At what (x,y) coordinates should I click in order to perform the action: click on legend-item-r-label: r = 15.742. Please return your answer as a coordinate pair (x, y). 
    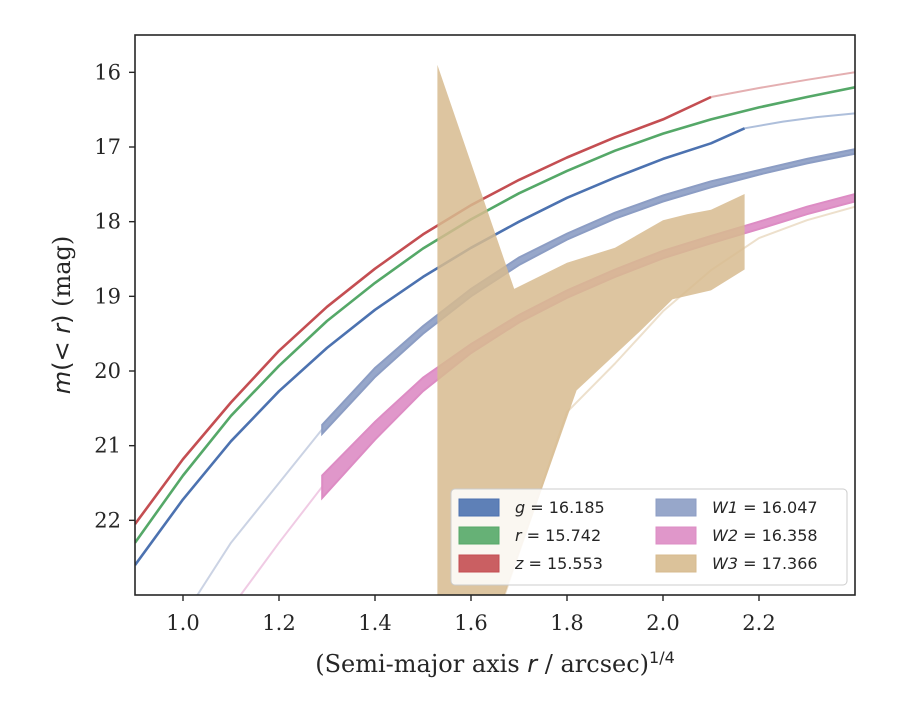
    Looking at the image, I should click on (558, 535).